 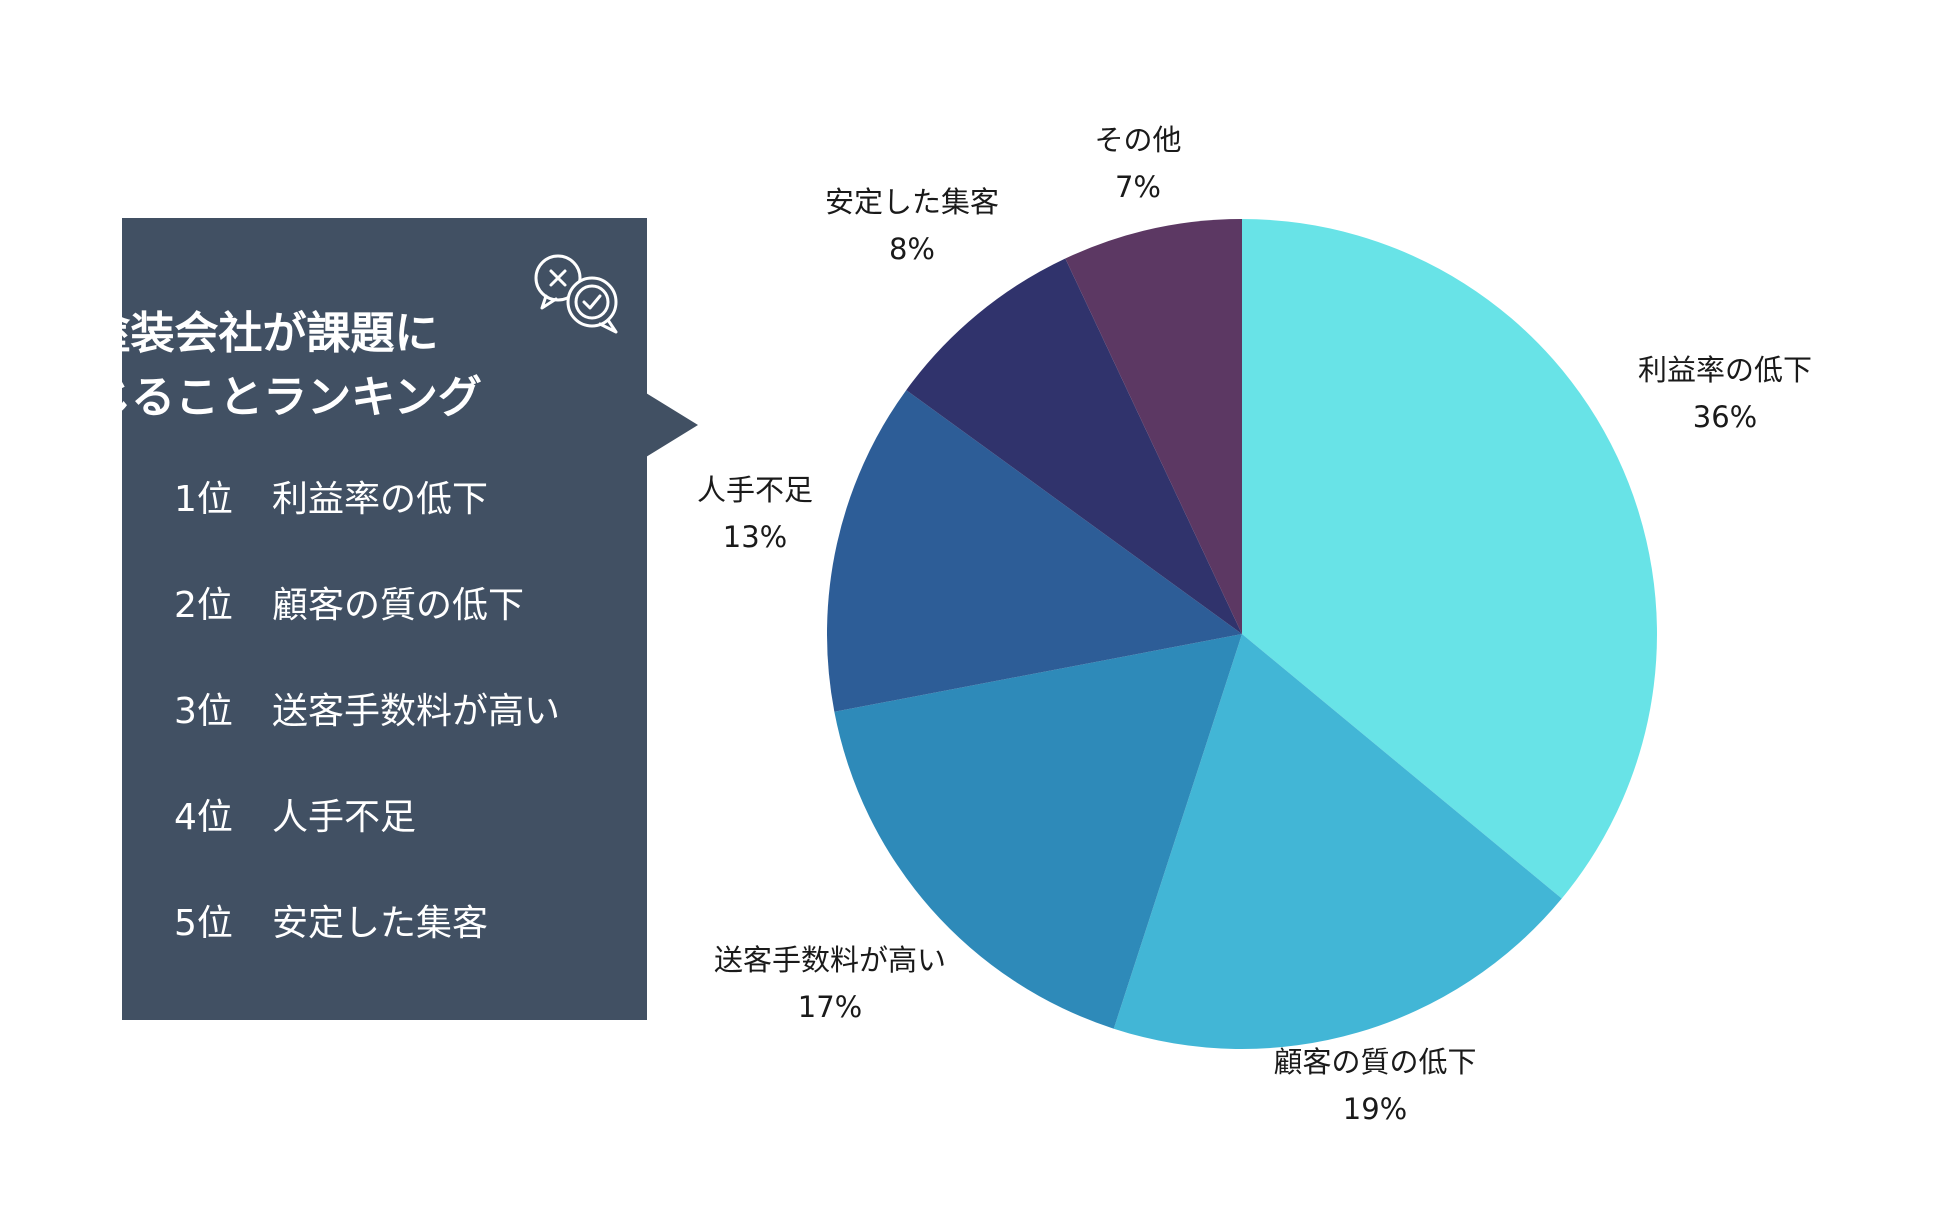 What do you see at coordinates (203, 817) in the screenshot?
I see `ranking-rank: 4位` at bounding box center [203, 817].